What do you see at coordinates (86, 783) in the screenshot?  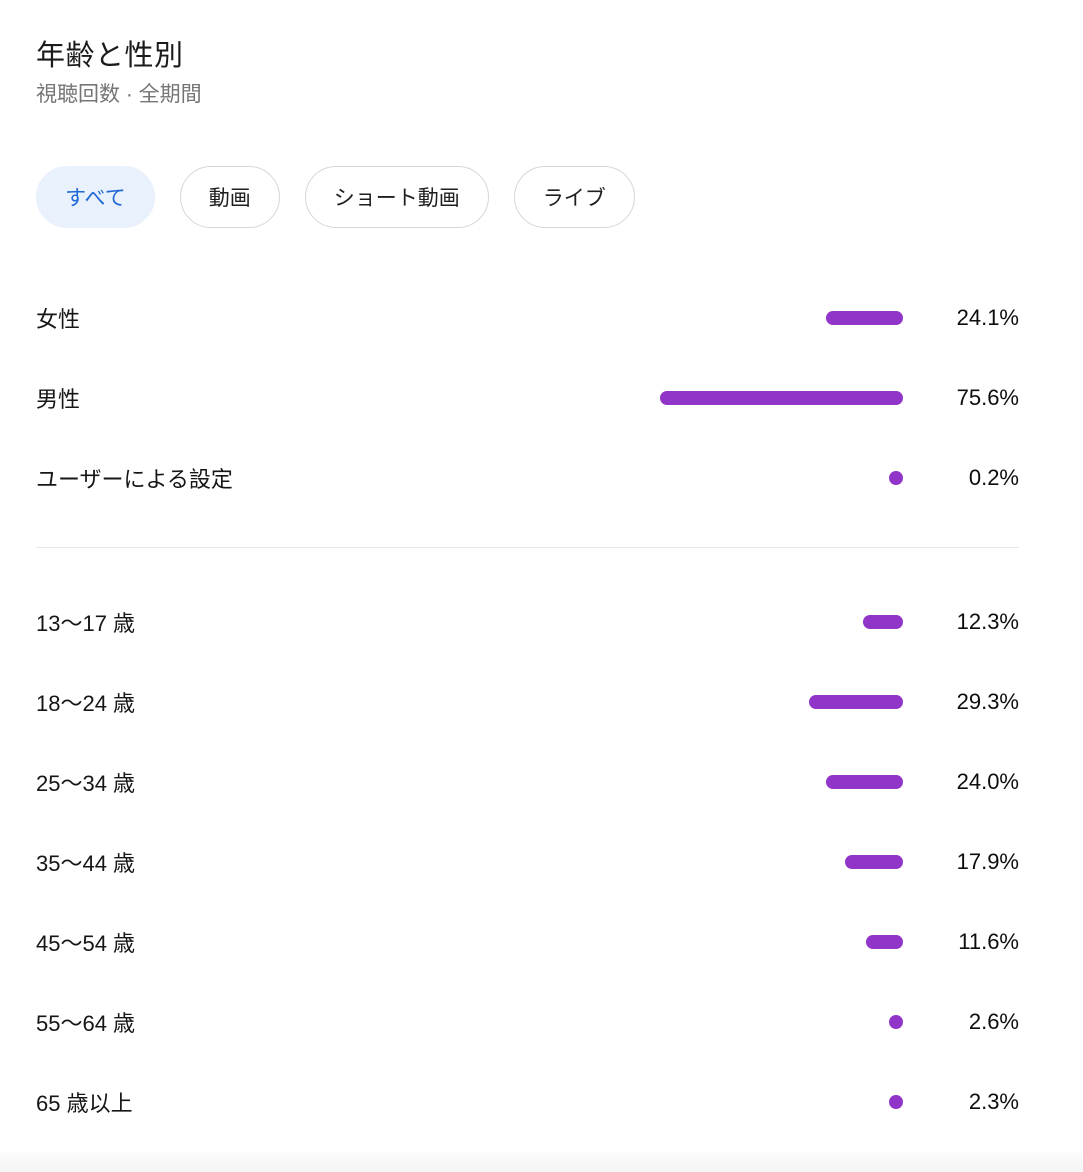 I see `label-age-25-34: 25〜34 歳` at bounding box center [86, 783].